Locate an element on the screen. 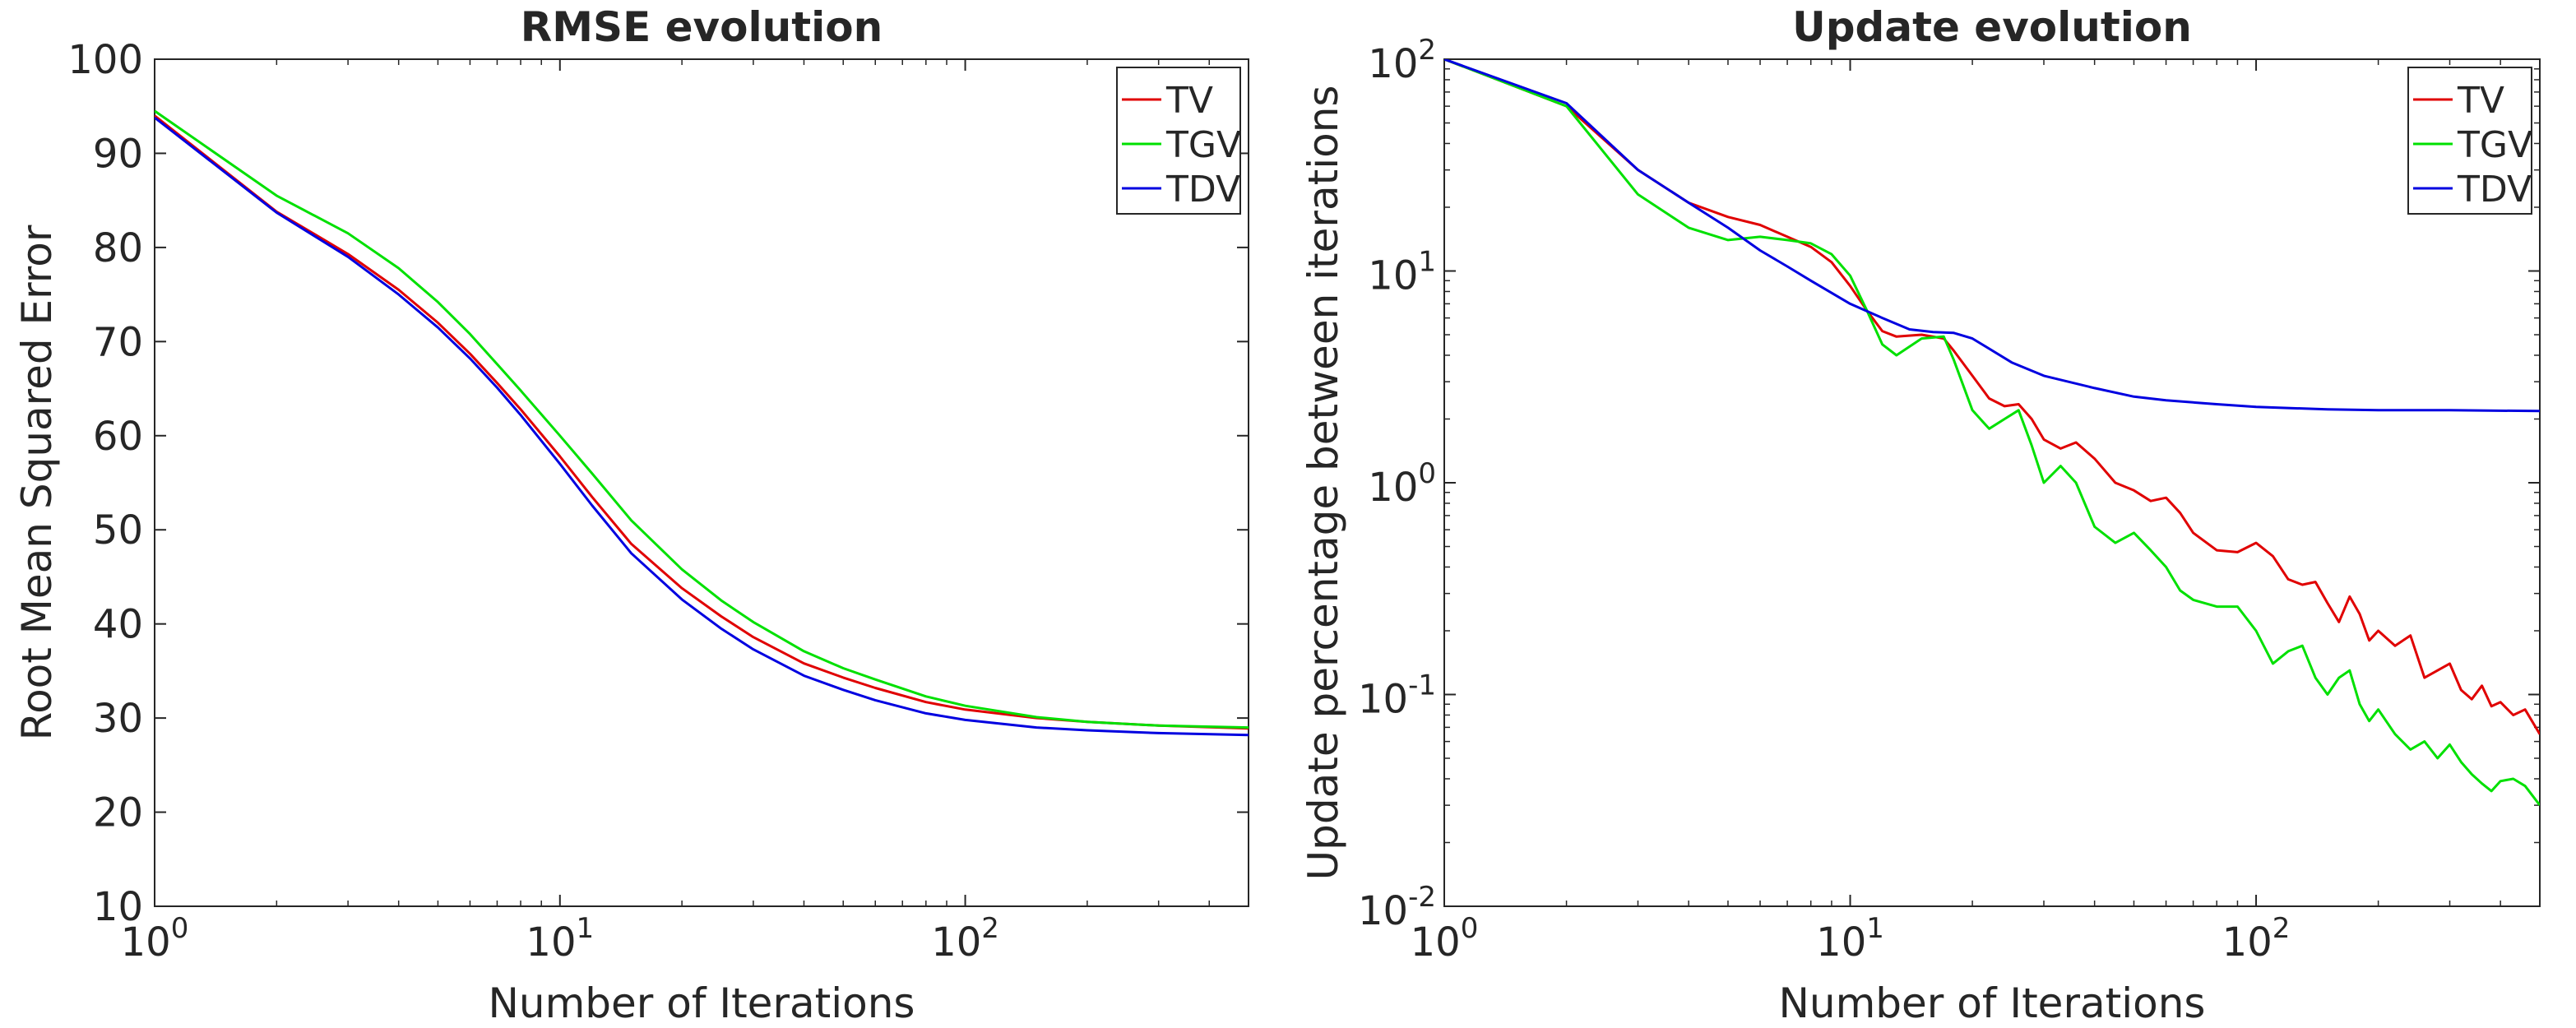  update-legend-label-tdv: TDV is located at coordinates (2494, 190).